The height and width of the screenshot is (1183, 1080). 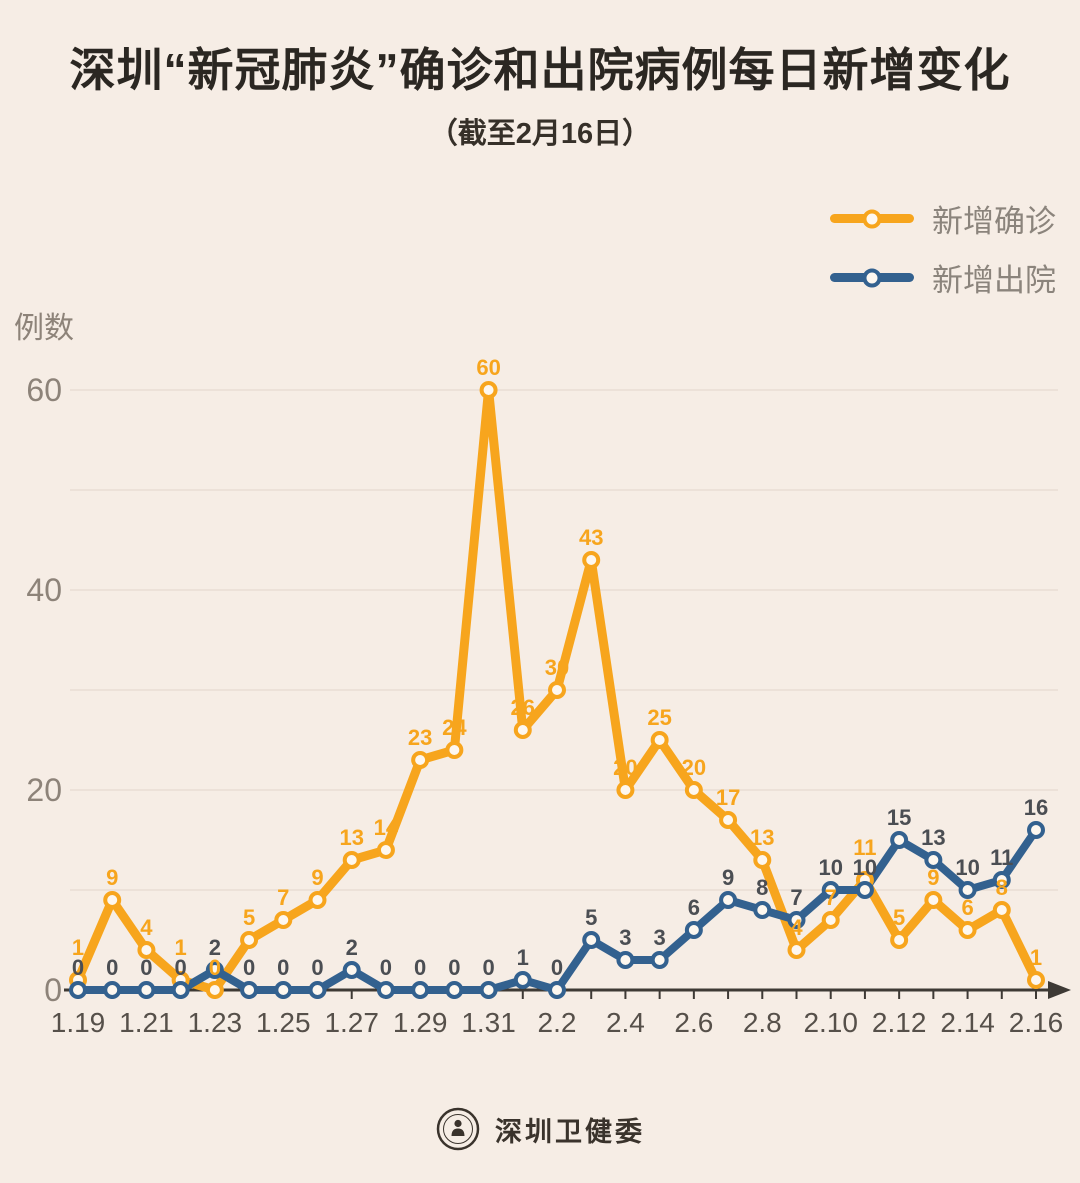 I want to click on confirmed-point-label: 6, so click(x=967, y=907).